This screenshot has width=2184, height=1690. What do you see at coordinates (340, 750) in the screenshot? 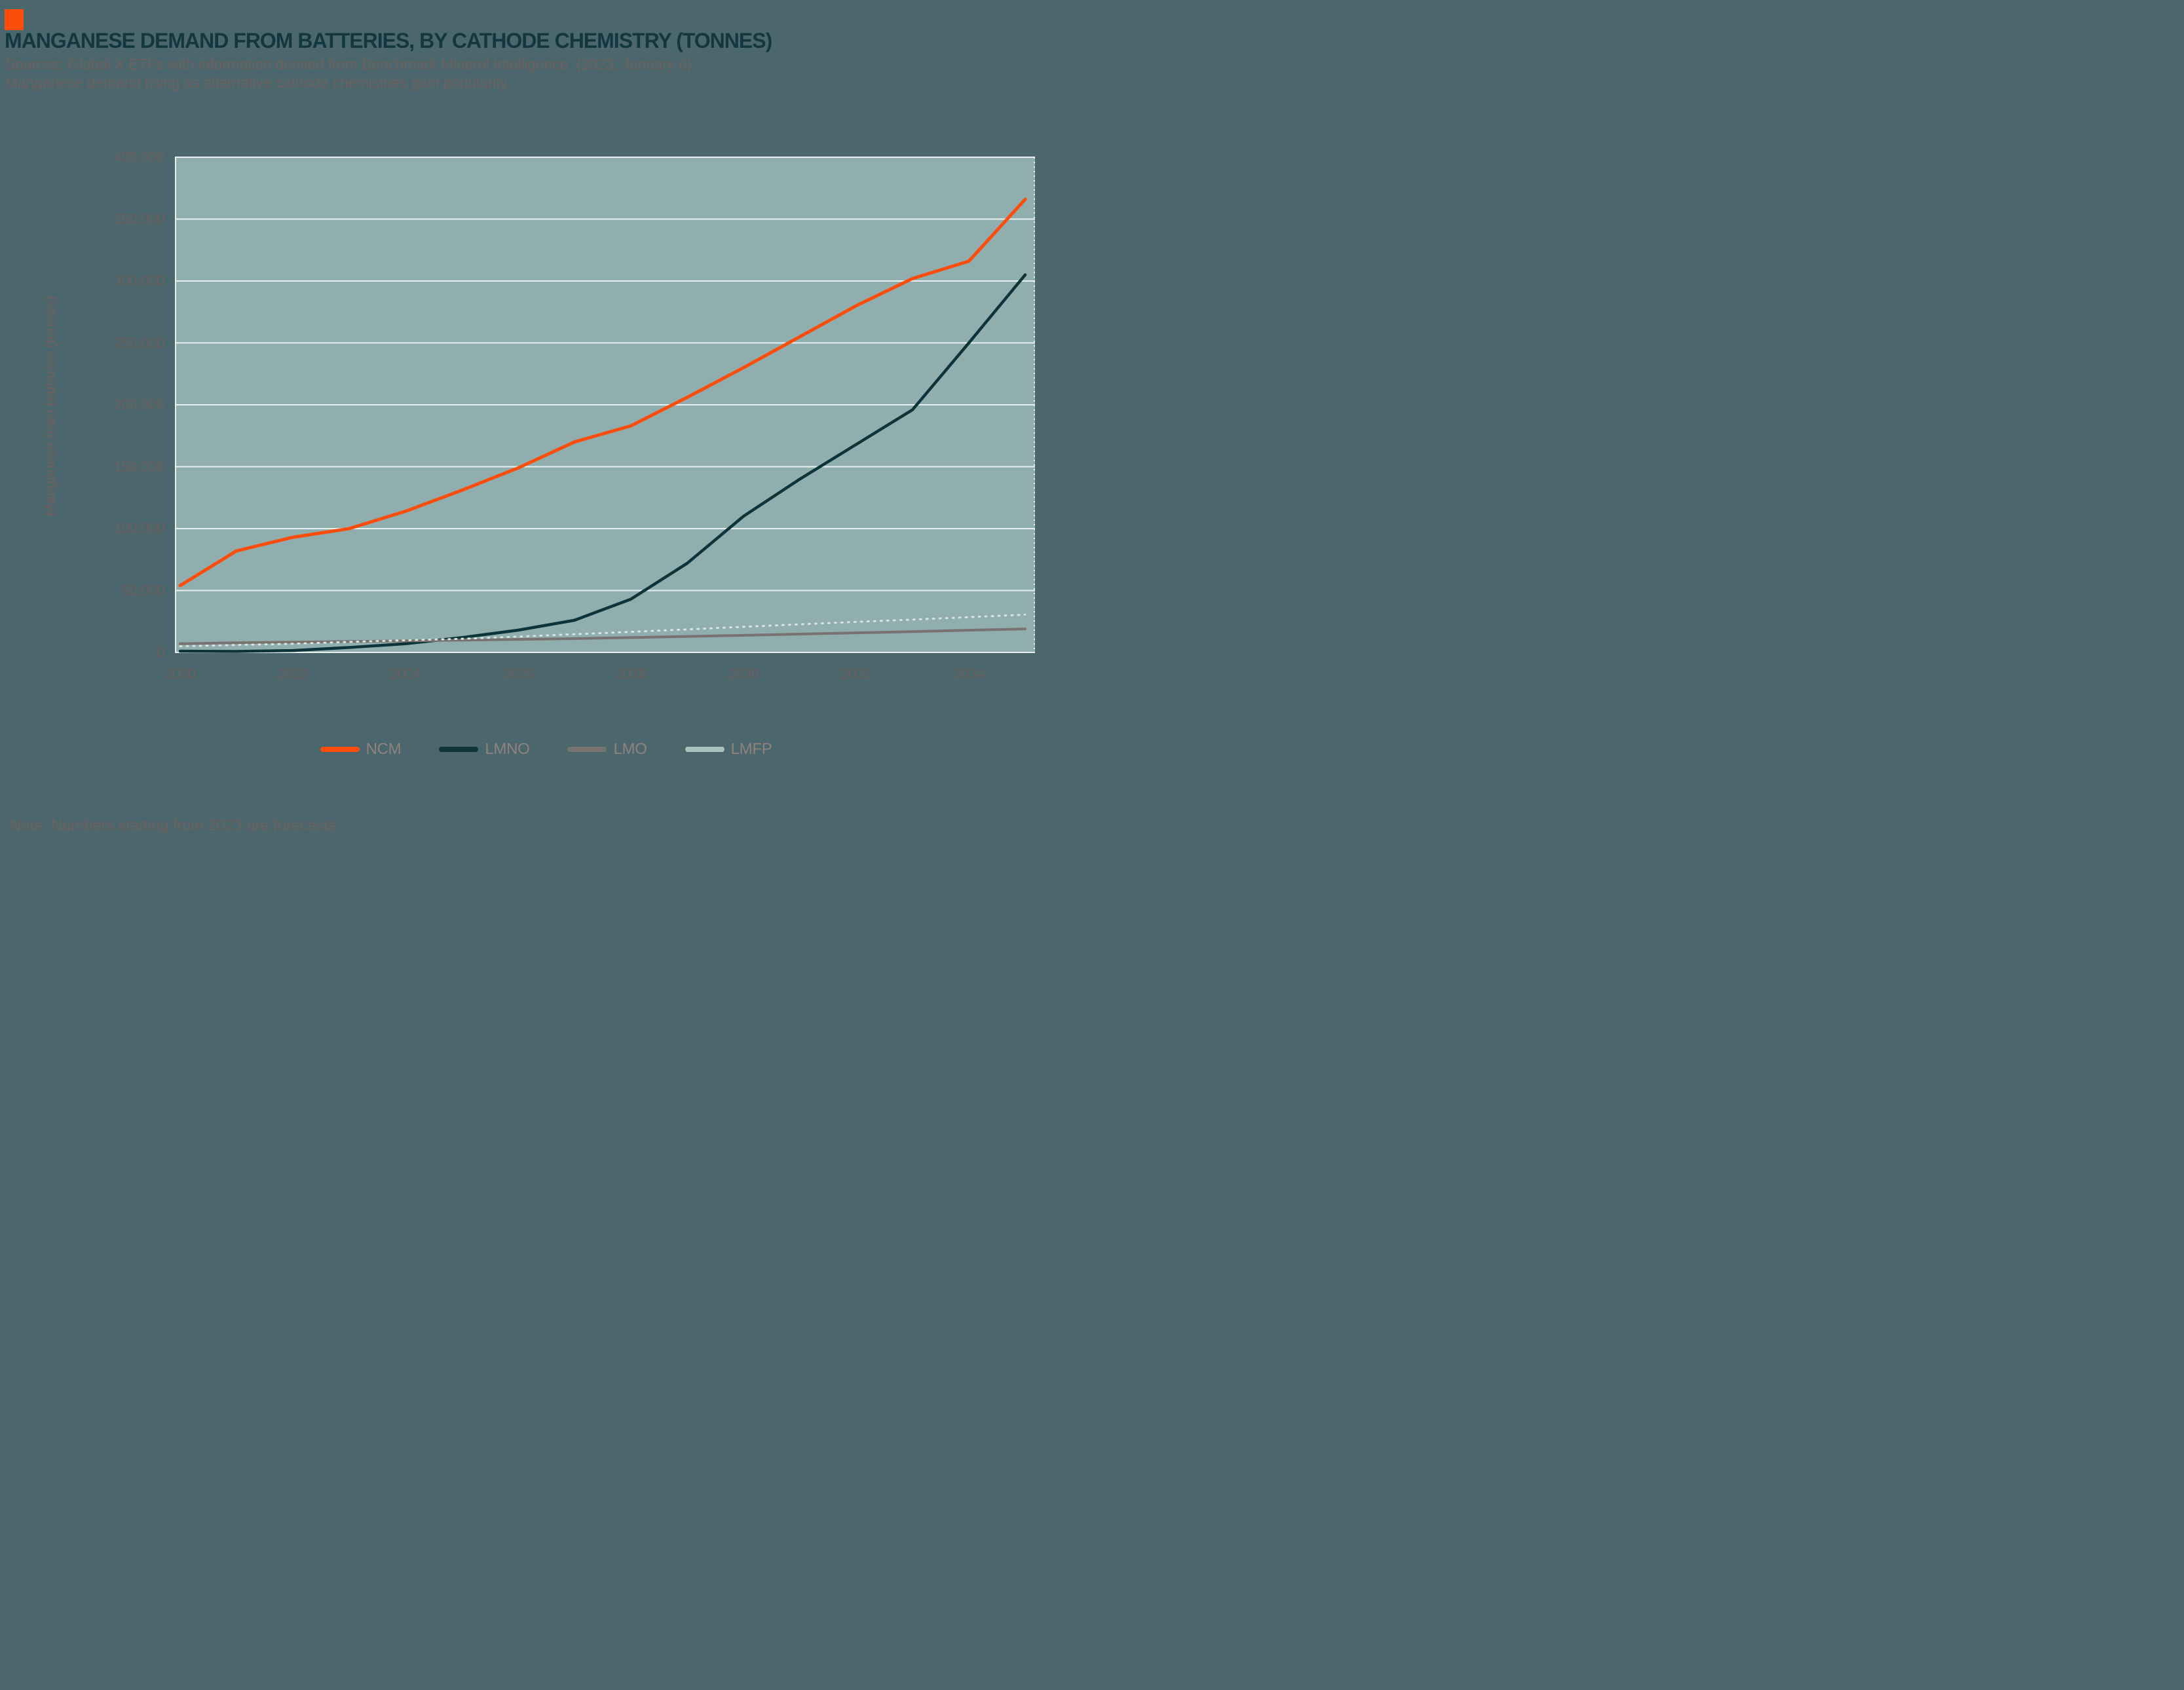
I see `legend-swatch-ncm` at bounding box center [340, 750].